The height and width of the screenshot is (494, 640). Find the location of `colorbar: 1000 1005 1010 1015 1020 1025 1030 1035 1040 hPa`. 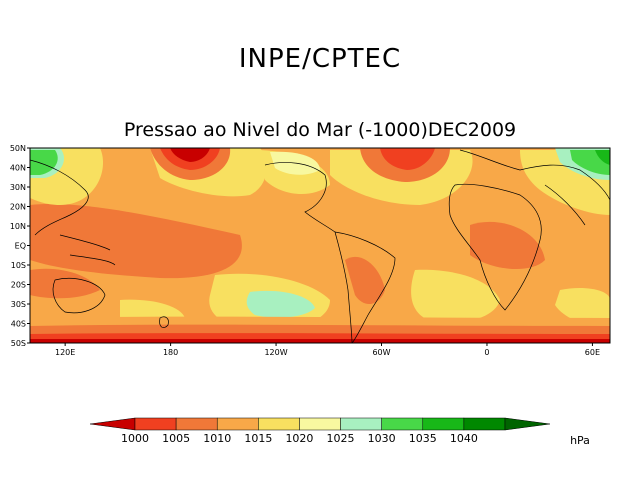

colorbar: 1000 1005 1010 1015 1020 1025 1030 1035 1040 hPa is located at coordinates (339, 432).